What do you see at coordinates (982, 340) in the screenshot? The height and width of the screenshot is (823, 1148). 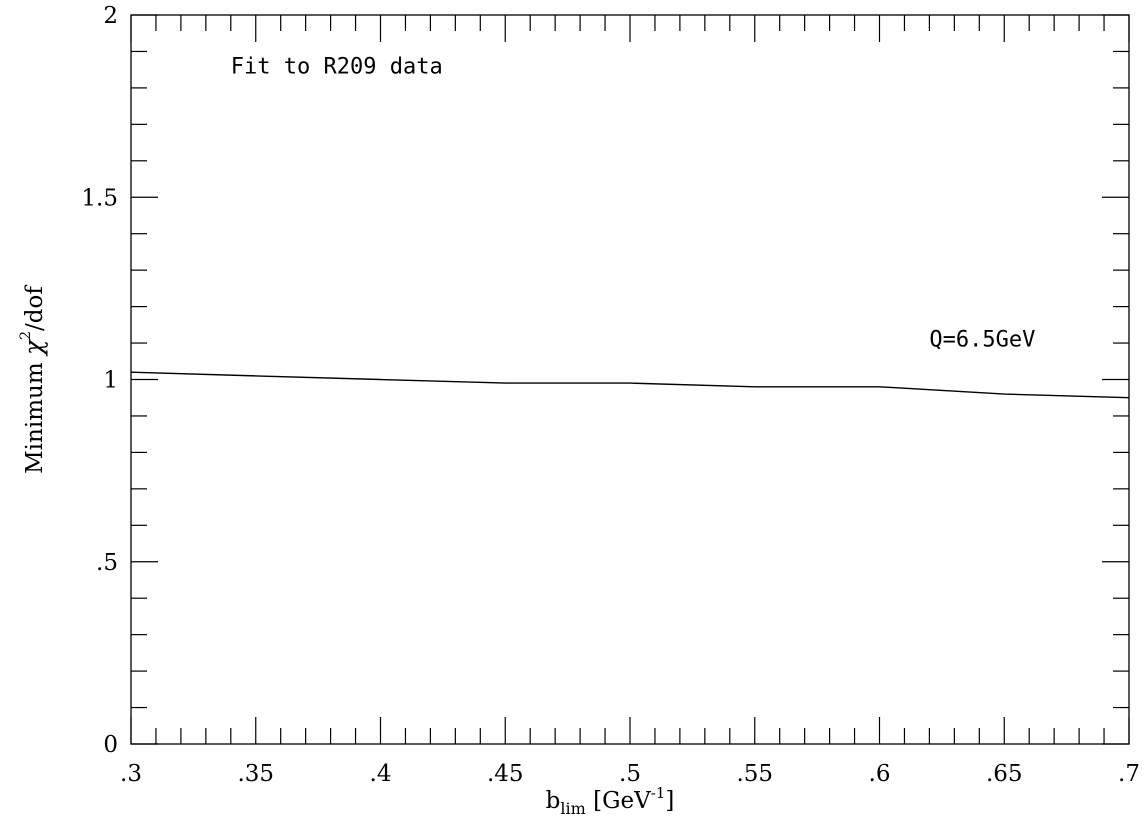 I see `annotation-text: Q=6.5GeV` at bounding box center [982, 340].